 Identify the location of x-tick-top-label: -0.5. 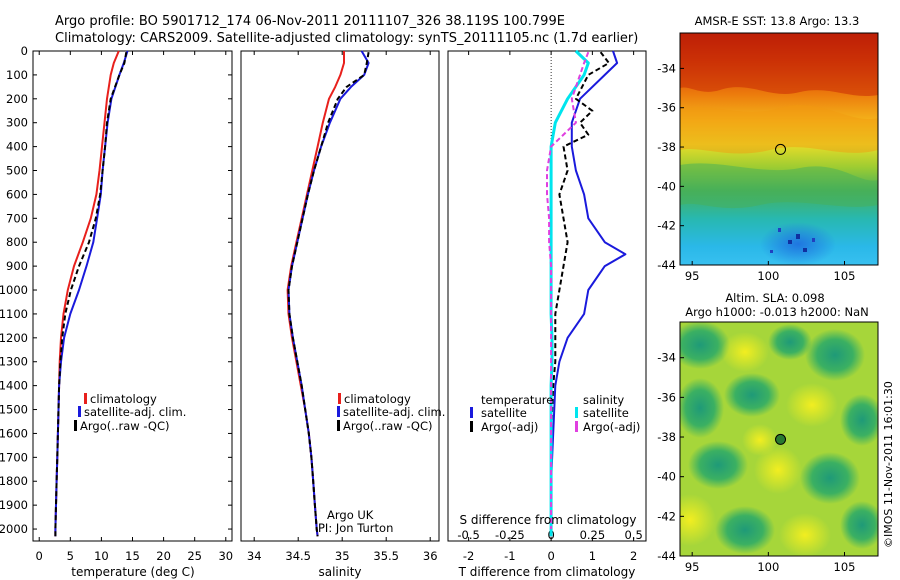
(468, 535).